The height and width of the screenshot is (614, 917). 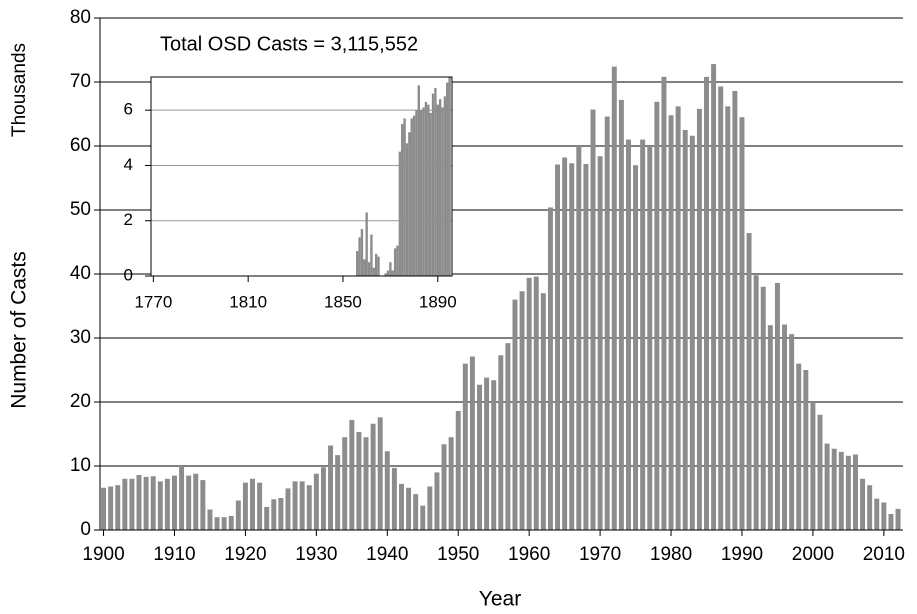 I want to click on x-axis-label: Year, so click(x=500, y=599).